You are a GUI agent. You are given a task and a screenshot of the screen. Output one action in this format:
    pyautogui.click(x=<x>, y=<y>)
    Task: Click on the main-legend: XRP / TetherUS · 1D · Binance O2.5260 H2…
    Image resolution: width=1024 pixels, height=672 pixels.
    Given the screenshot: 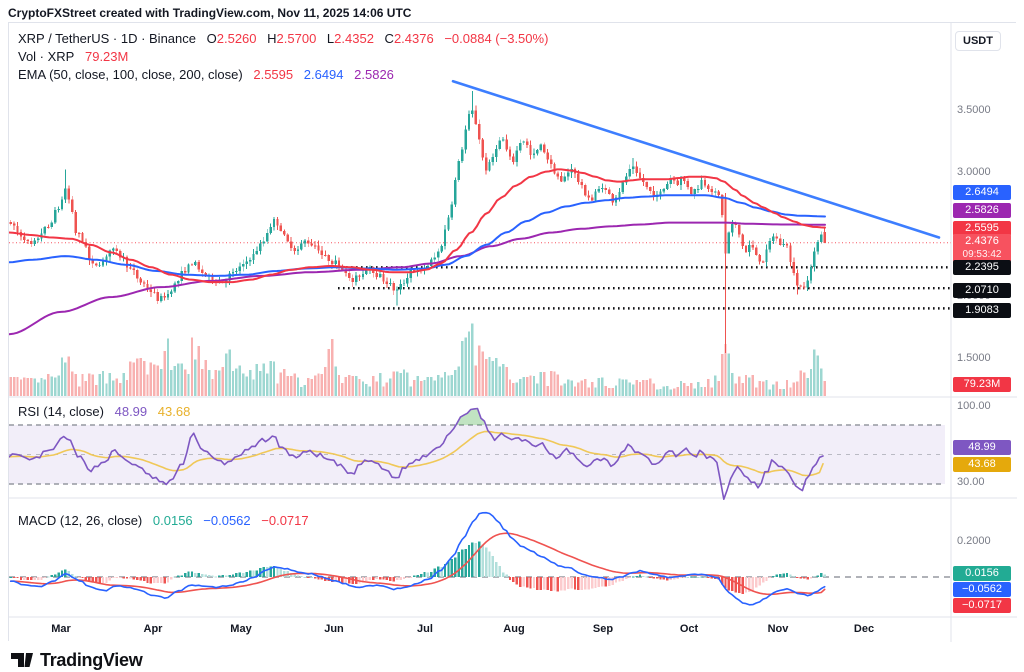 What is the action you would take?
    pyautogui.click(x=283, y=57)
    